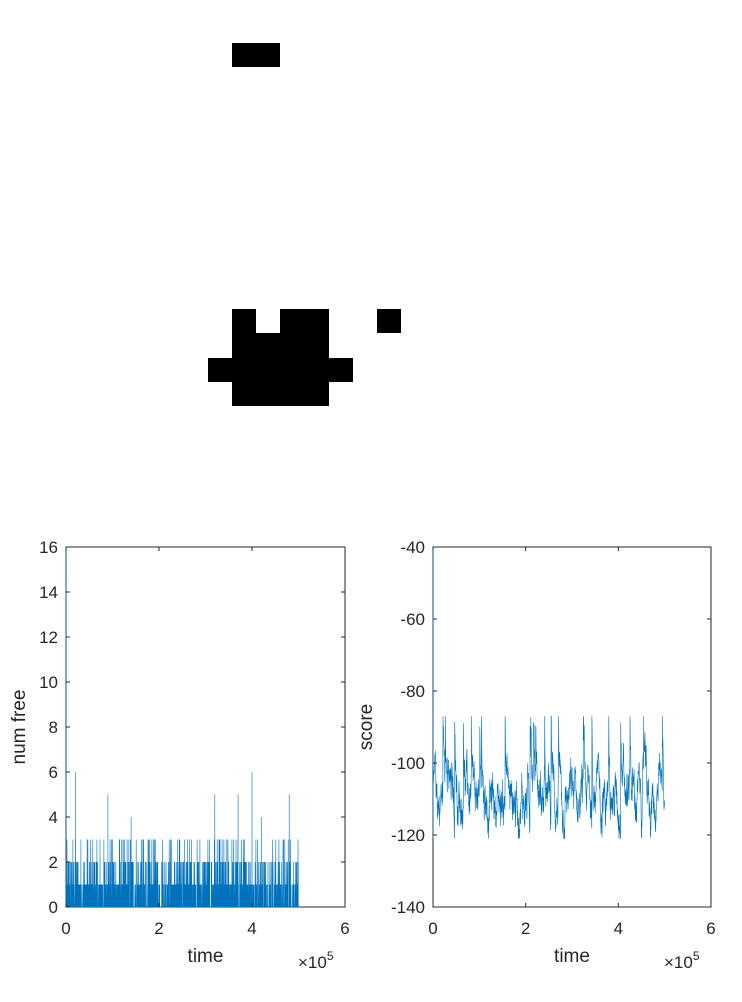  Describe the element at coordinates (48, 682) in the screenshot. I see `y-tick-label: 10` at that location.